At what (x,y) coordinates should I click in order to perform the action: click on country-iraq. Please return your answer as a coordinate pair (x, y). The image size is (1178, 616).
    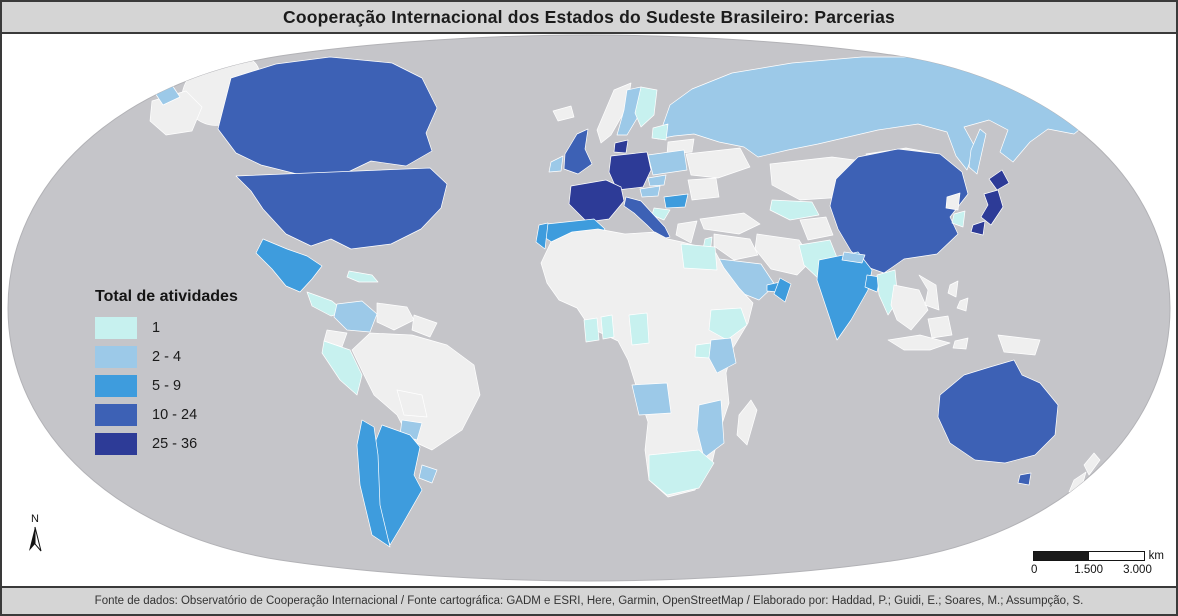
    Looking at the image, I should click on (736, 247).